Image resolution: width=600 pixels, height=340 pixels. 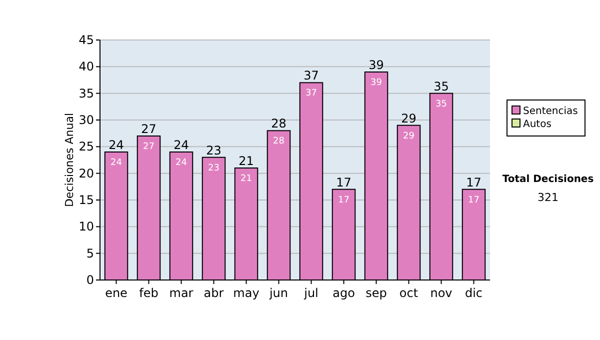 I want to click on total-label: 29, so click(x=408, y=118).